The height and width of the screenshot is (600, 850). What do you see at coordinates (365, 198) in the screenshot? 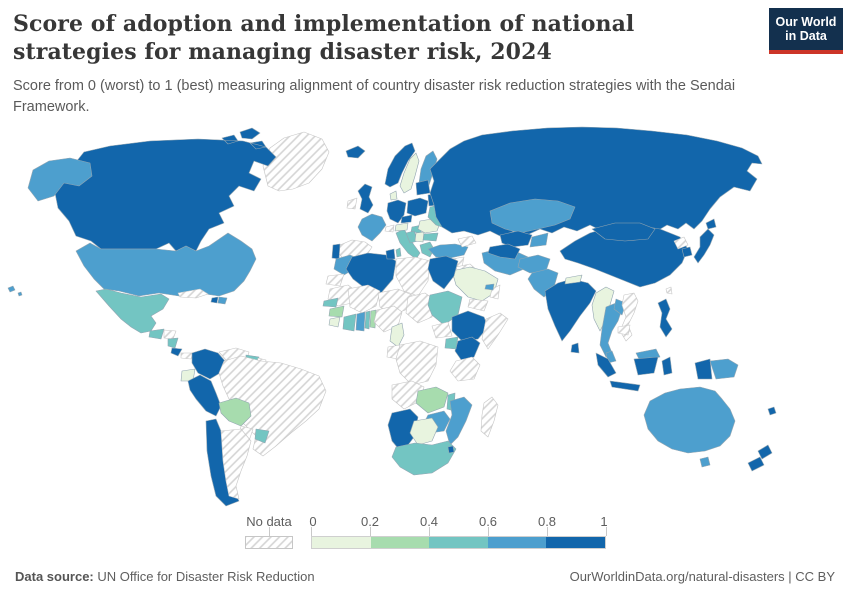
I see `region-uk` at bounding box center [365, 198].